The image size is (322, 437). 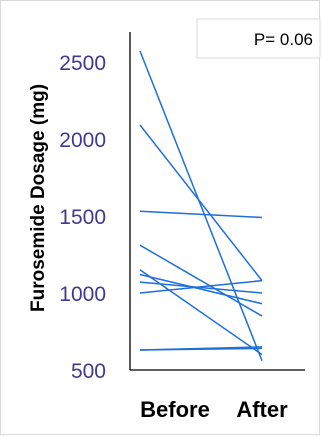 I want to click on x-tick-label: After, so click(x=262, y=409).